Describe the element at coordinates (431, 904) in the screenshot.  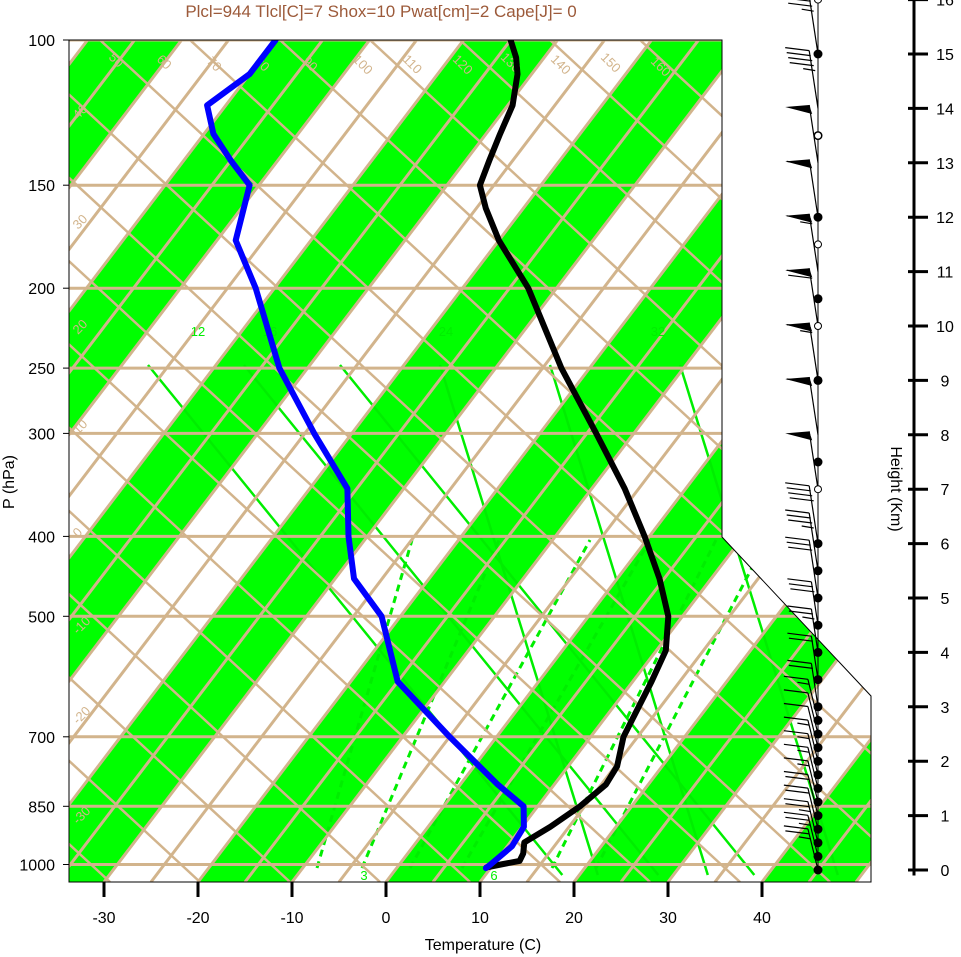
I see `temperature-axis: -30 -20 -10 0 10 20 30 40` at that location.